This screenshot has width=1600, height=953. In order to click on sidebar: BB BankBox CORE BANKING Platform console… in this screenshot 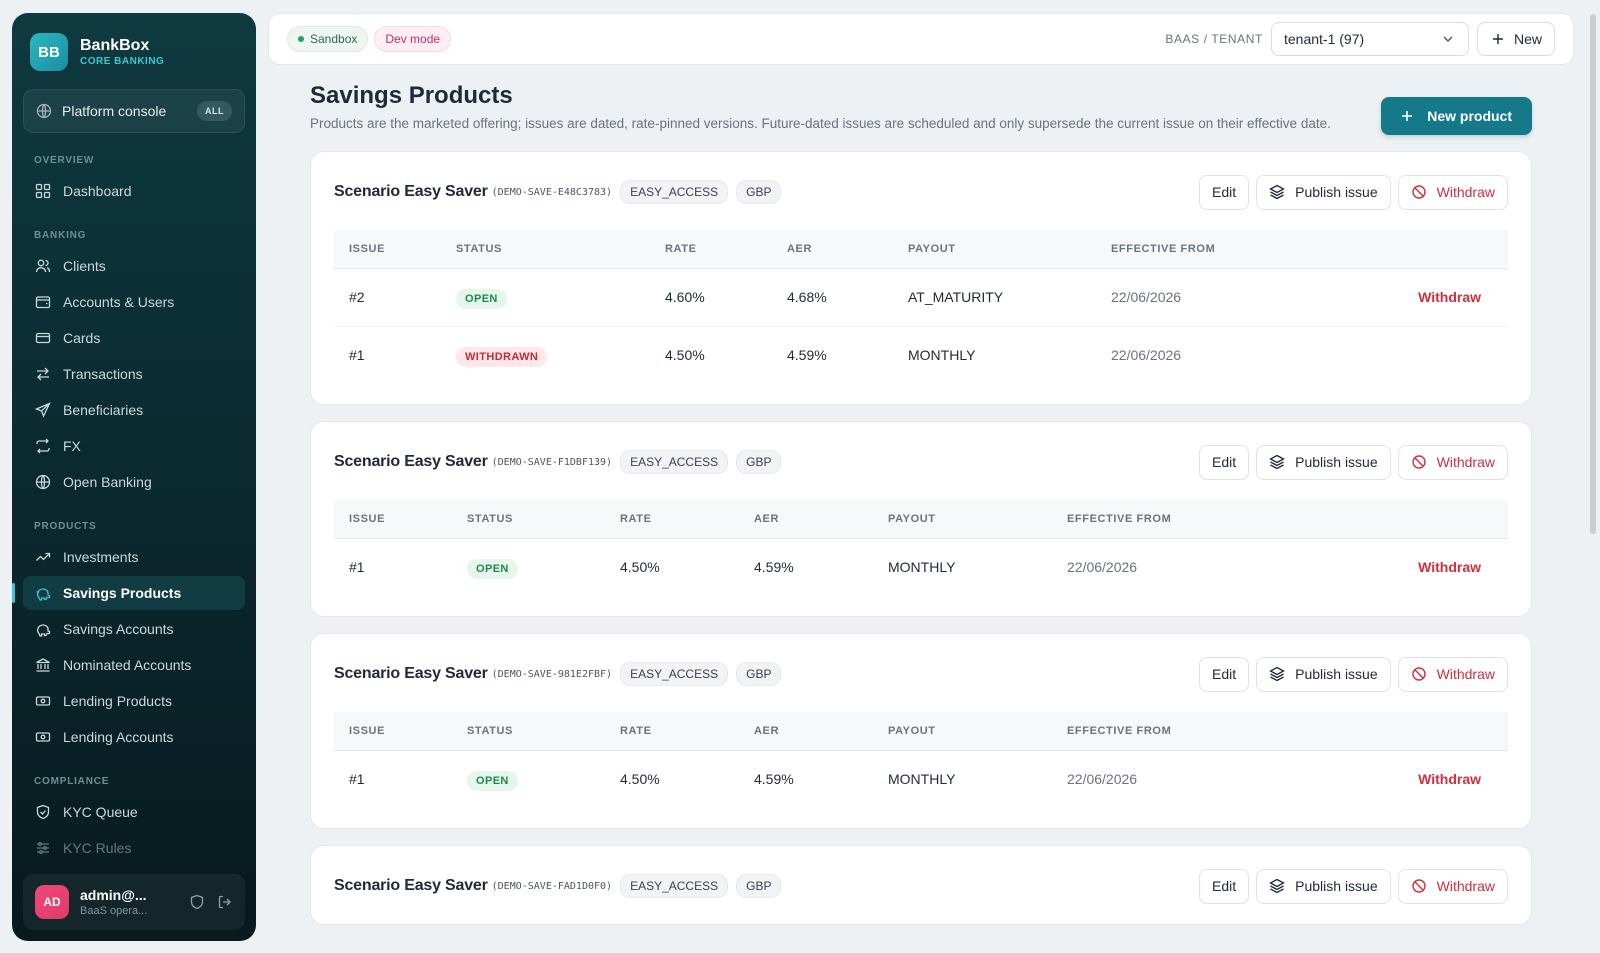, I will do `click(134, 477)`.